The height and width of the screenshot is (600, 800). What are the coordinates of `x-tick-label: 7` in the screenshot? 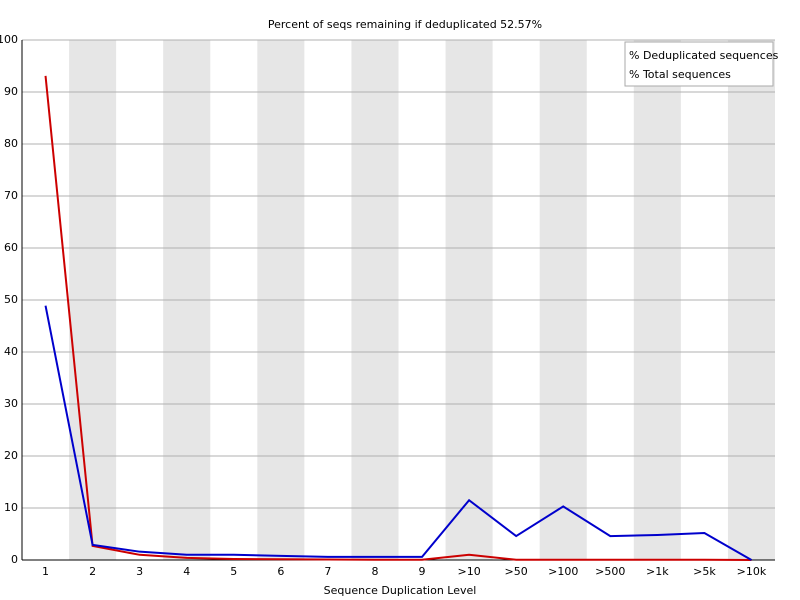 It's located at (327, 571).